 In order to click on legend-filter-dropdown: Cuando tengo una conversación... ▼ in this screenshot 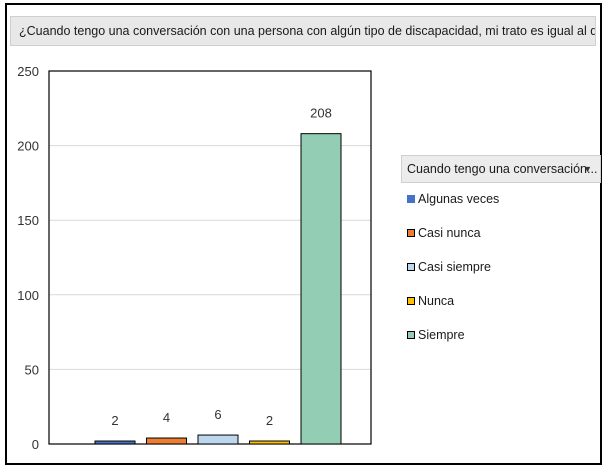, I will do `click(501, 169)`.